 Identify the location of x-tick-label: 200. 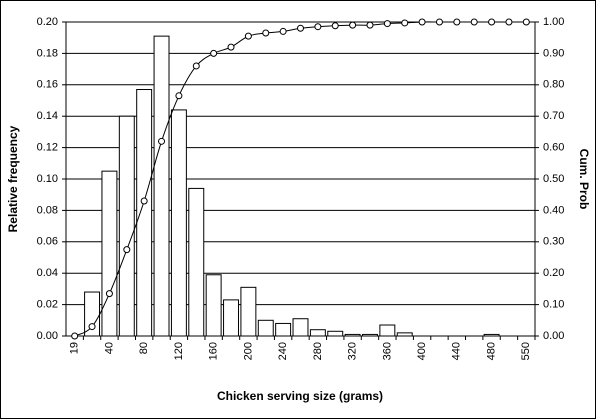
(248, 351).